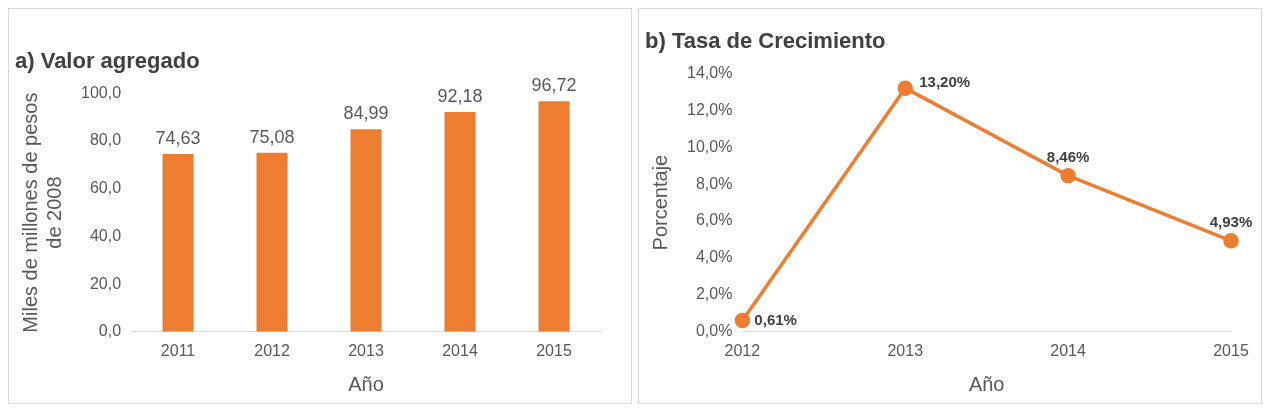 This screenshot has width=1269, height=412. What do you see at coordinates (765, 41) in the screenshot?
I see `chart-title: b) Tasa de Crecimiento` at bounding box center [765, 41].